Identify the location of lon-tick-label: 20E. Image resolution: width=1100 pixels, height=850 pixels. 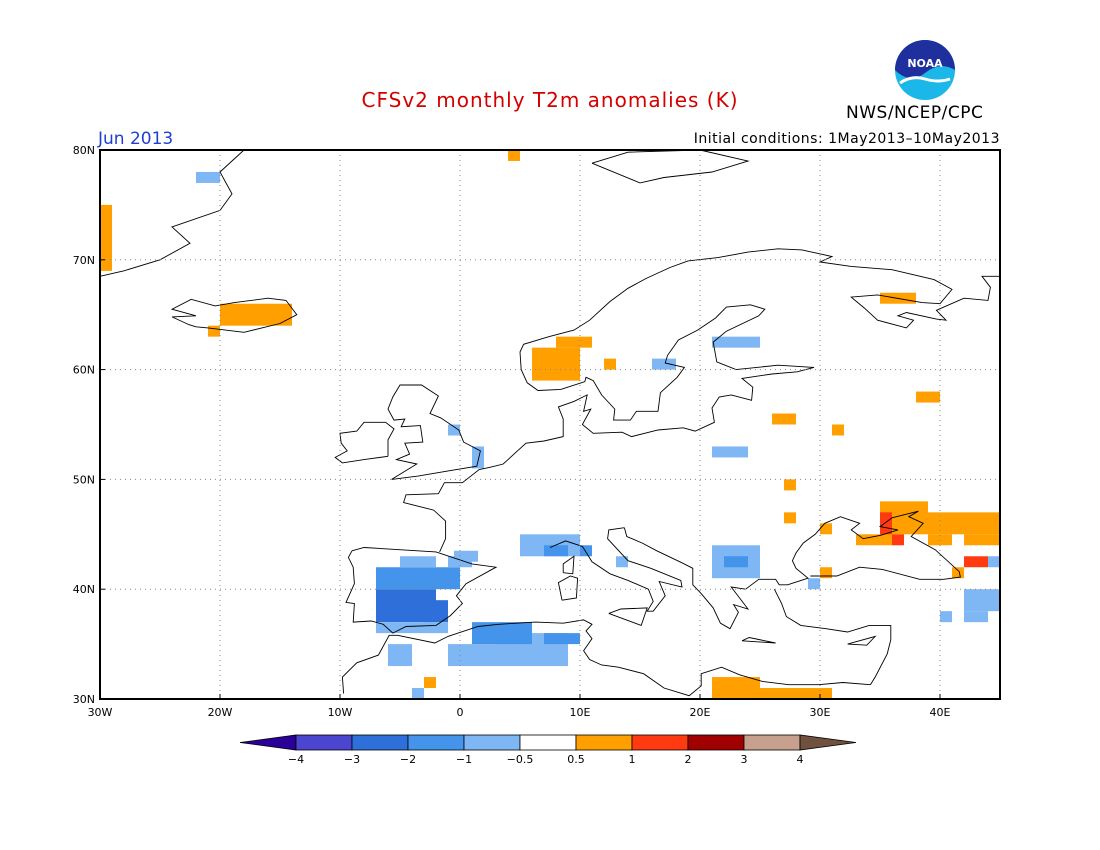
(700, 712).